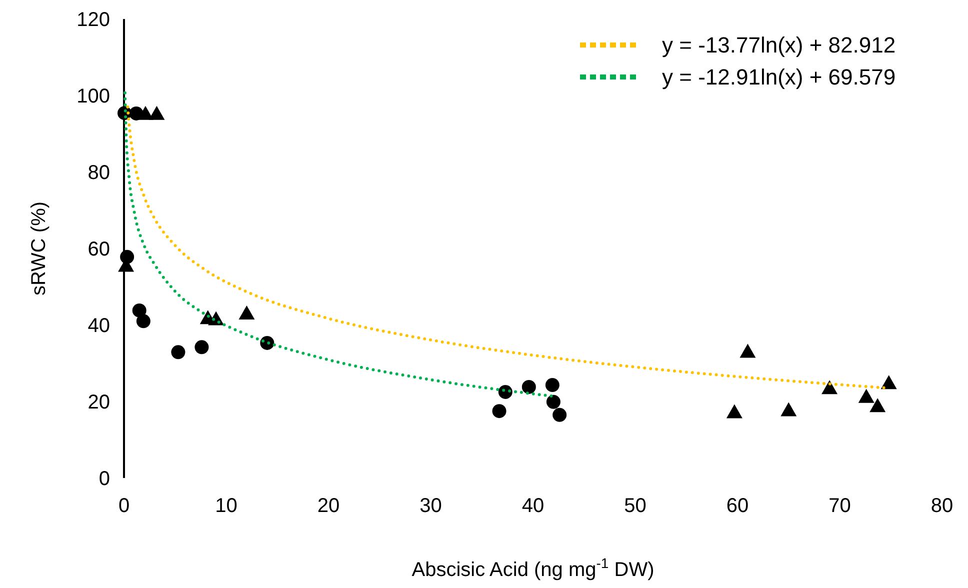  I want to click on x-tick-label: 40, so click(533, 506).